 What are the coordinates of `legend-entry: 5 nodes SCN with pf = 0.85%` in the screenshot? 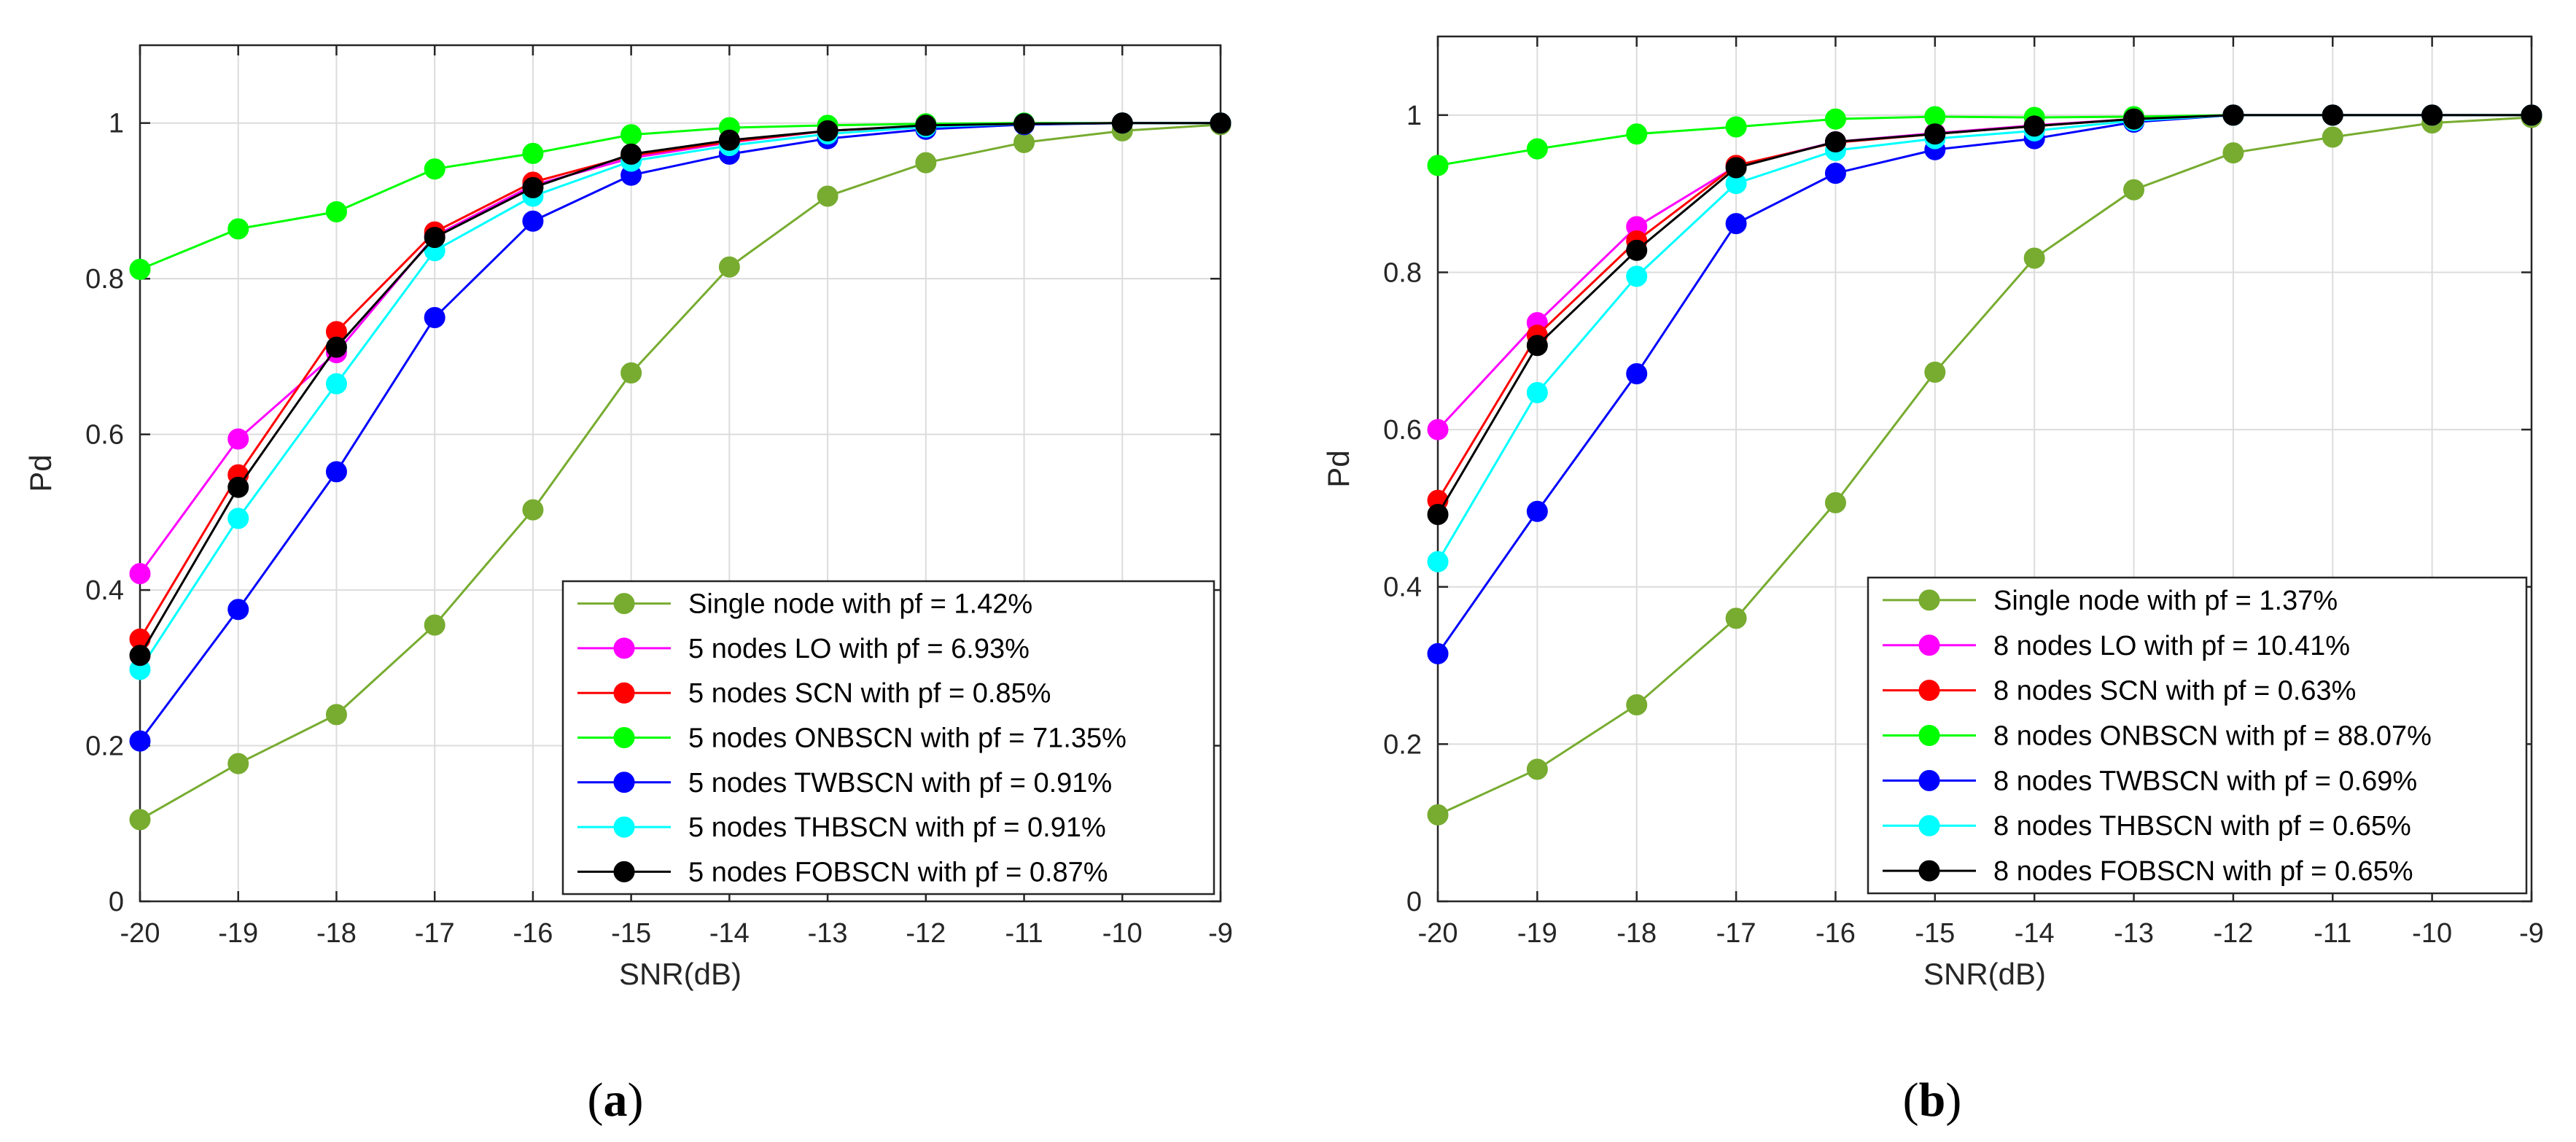 It's located at (869, 693).